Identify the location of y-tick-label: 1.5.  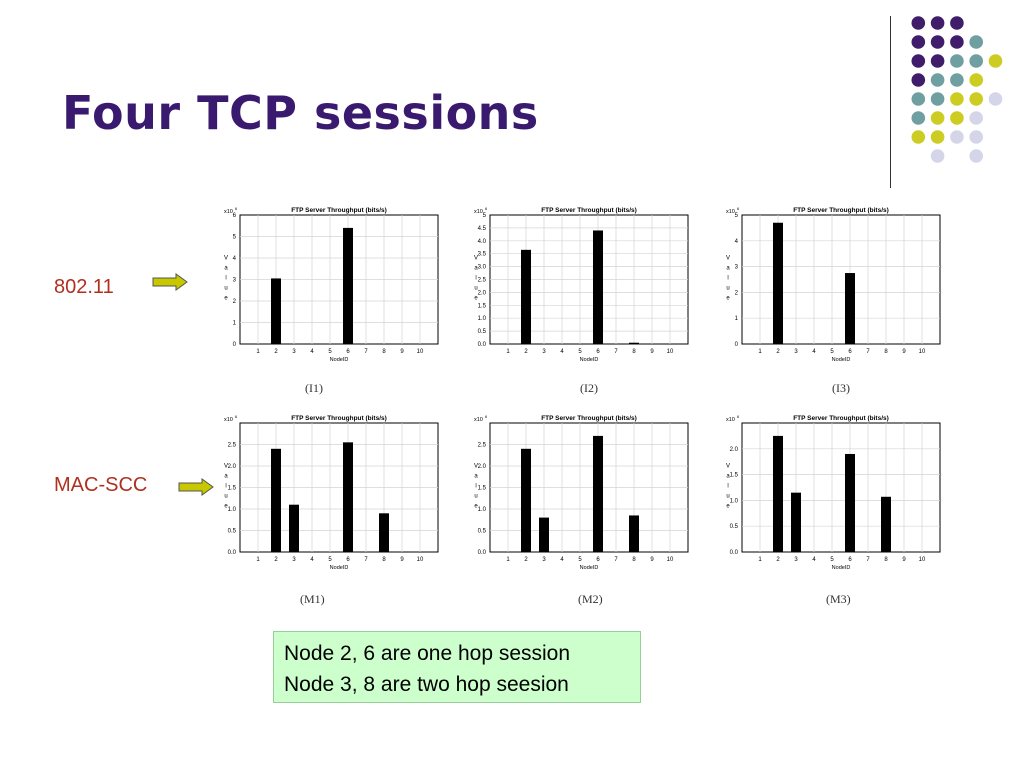
(734, 476).